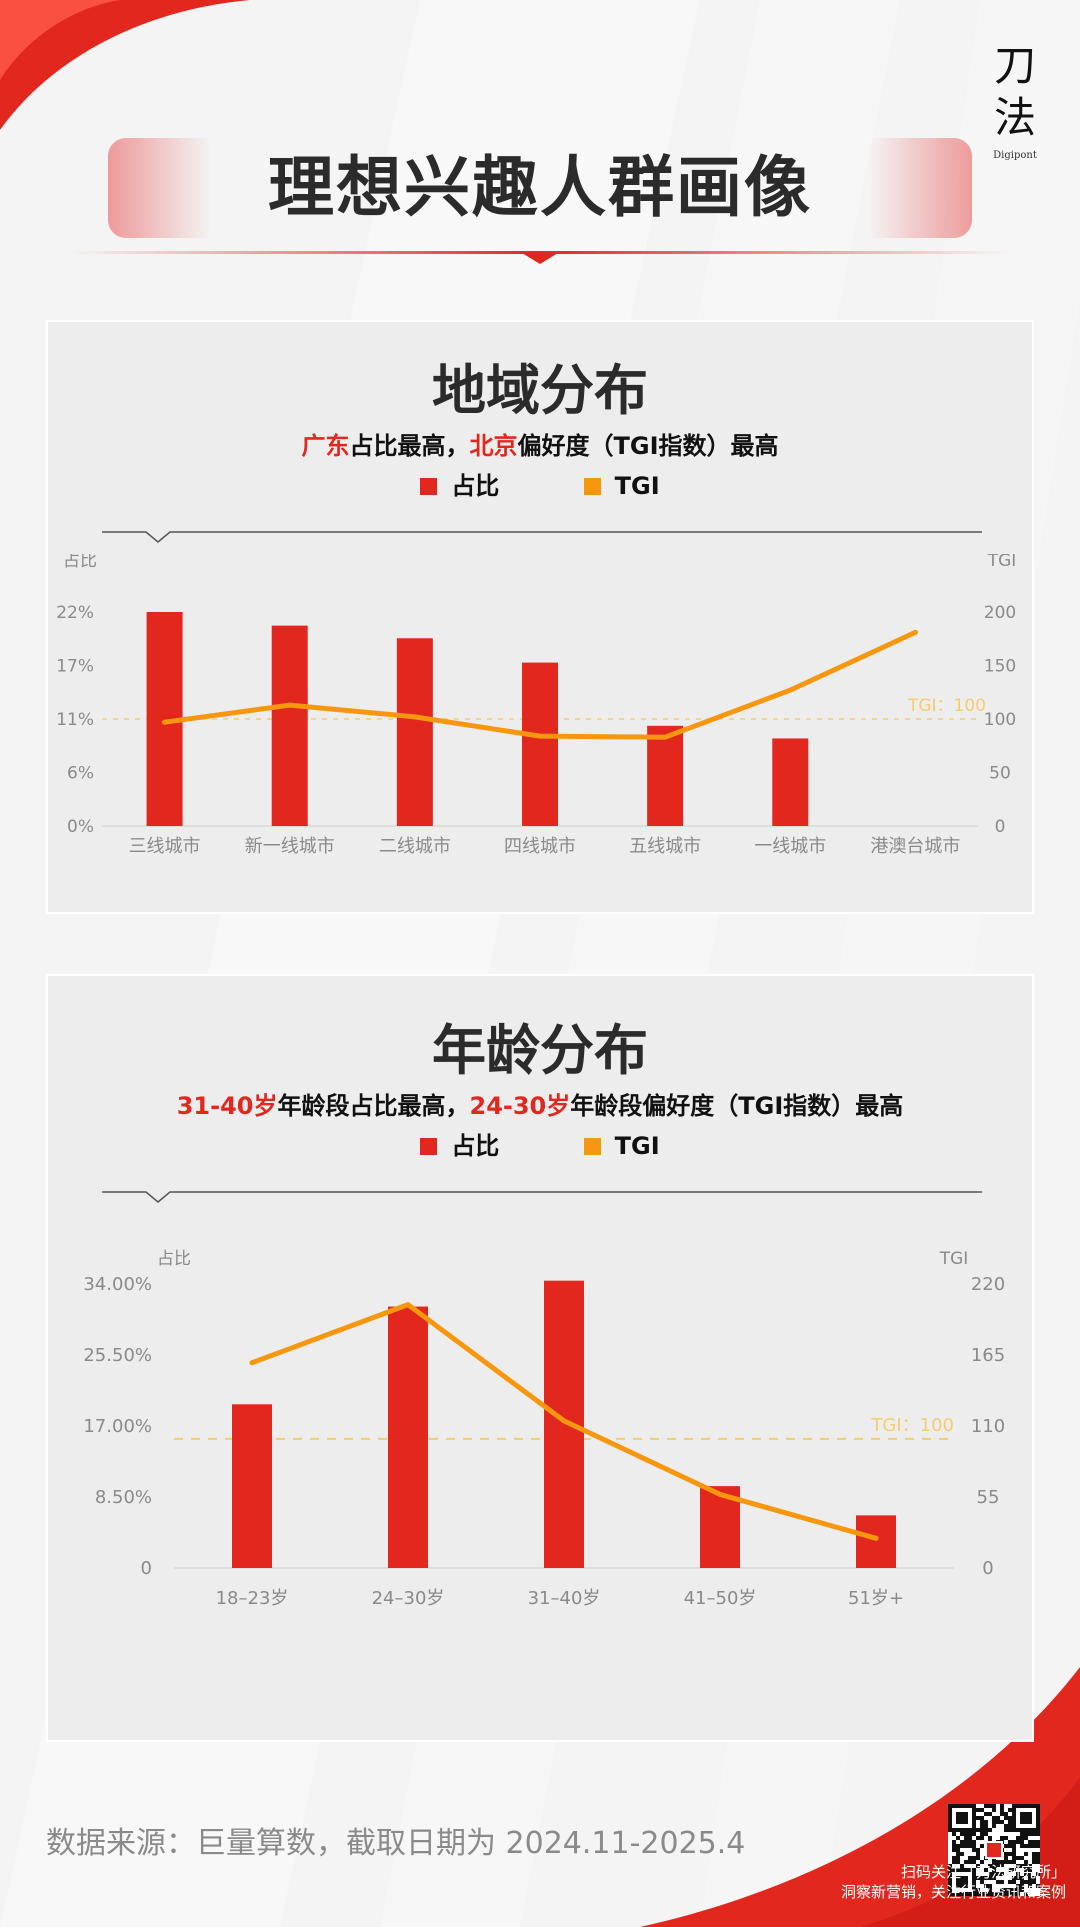  I want to click on qr-caption: 扫码关注「刀法研究所」 洞察新营销，关注行业资讯和案例, so click(953, 1882).